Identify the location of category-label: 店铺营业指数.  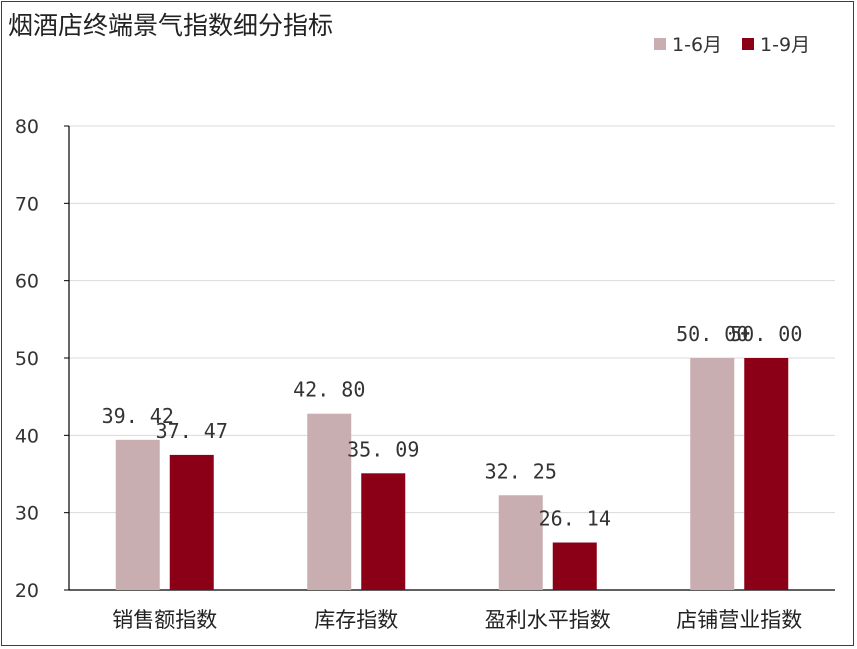
(739, 620).